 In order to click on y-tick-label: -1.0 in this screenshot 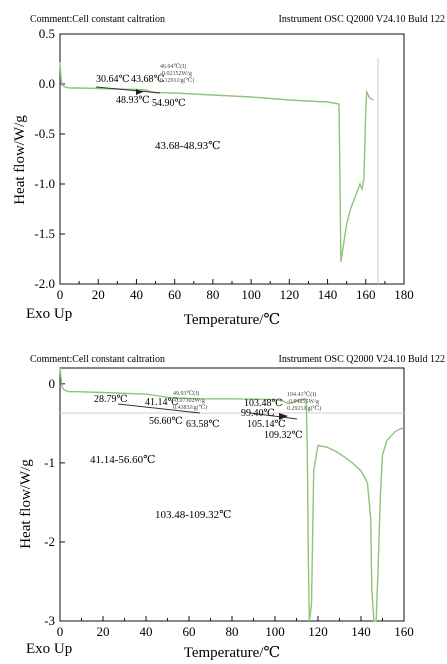, I will do `click(44, 183)`.